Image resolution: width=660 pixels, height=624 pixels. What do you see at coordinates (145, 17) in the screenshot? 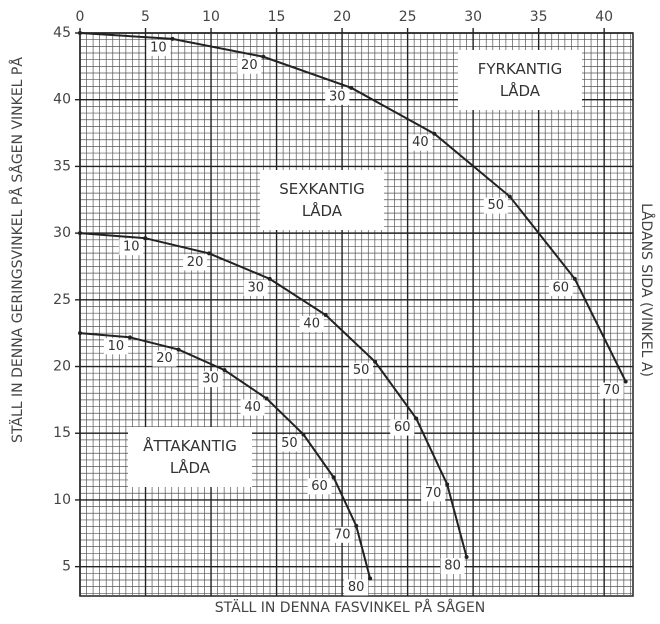
I see `x-tick-label: 5` at bounding box center [145, 17].